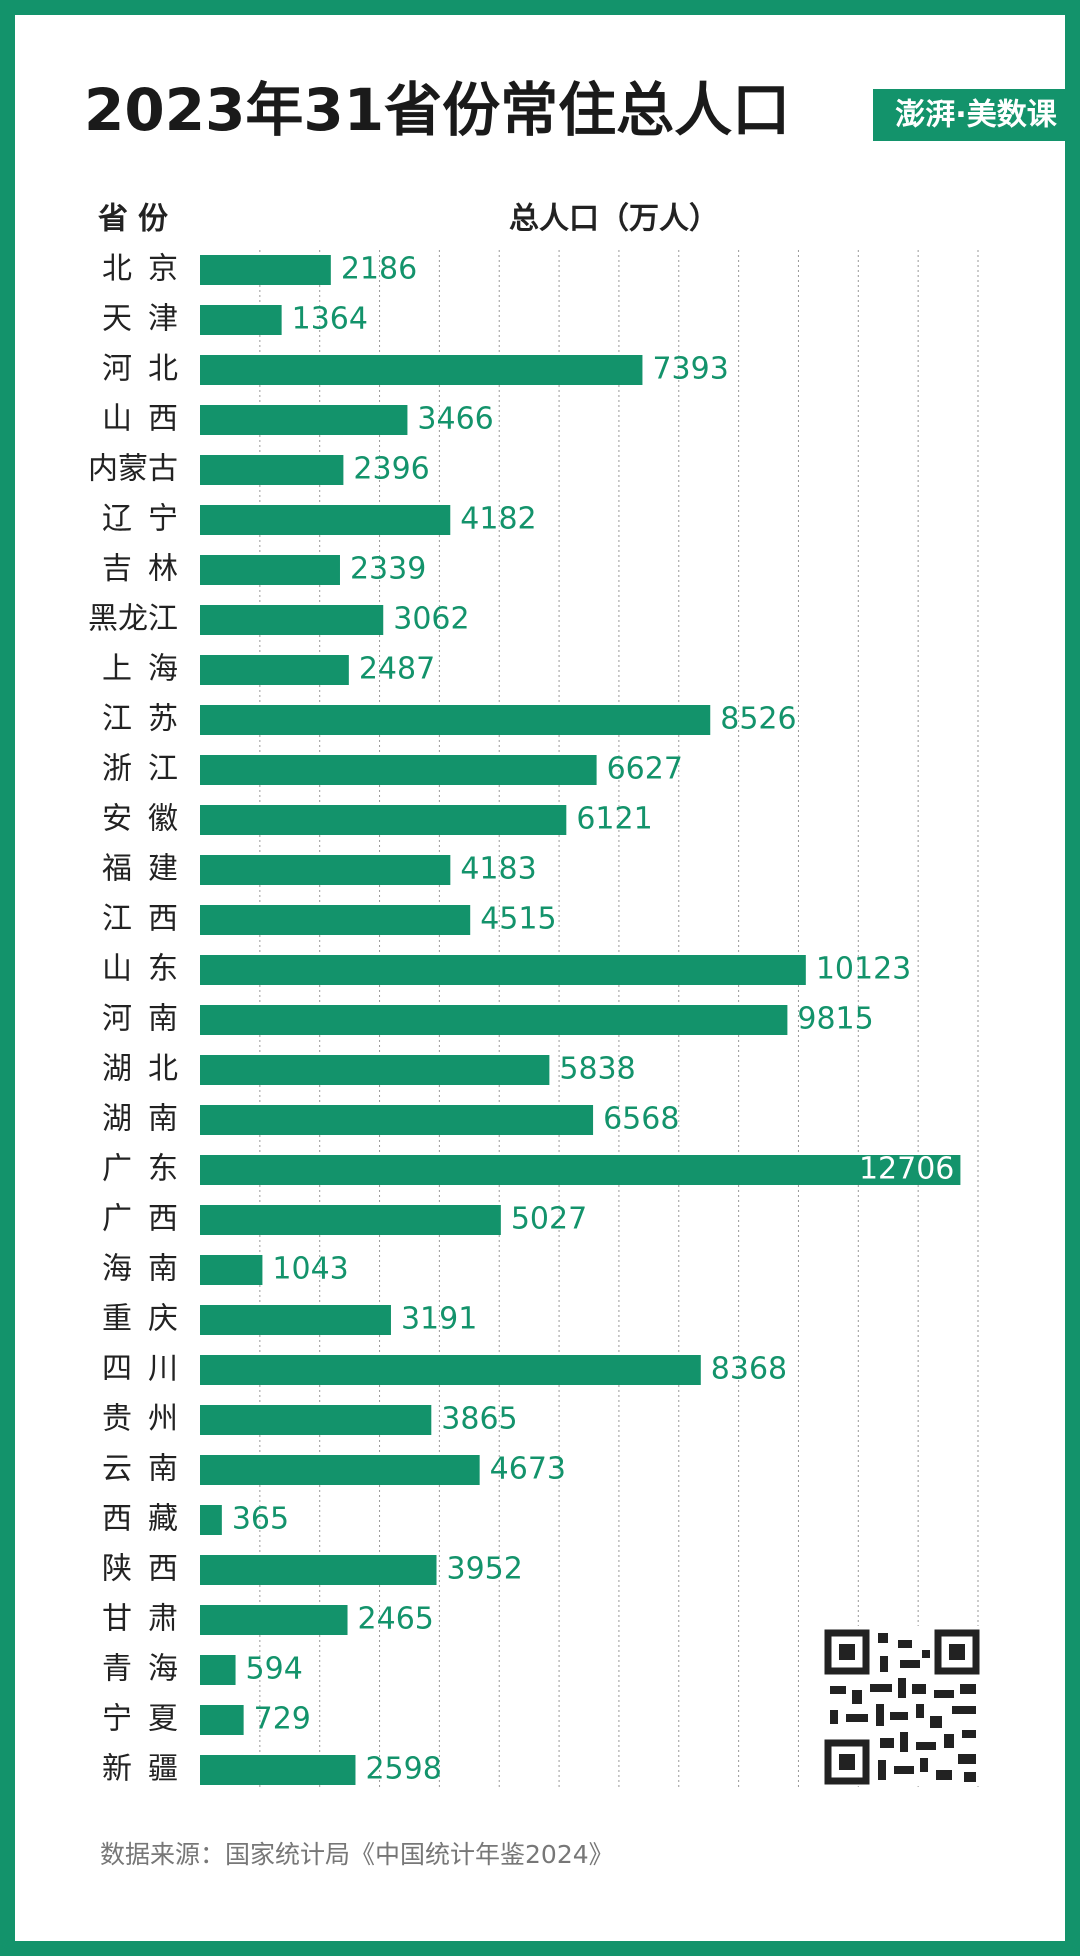 This screenshot has width=1080, height=1960. Describe the element at coordinates (148, 1219) in the screenshot. I see `category-label: 广西` at that location.